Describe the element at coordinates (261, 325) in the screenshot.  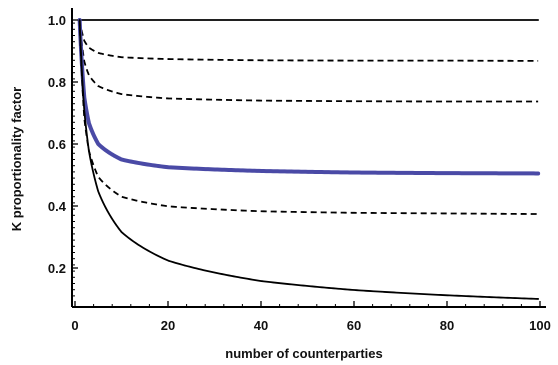
I see `x-tick-label: 40` at that location.